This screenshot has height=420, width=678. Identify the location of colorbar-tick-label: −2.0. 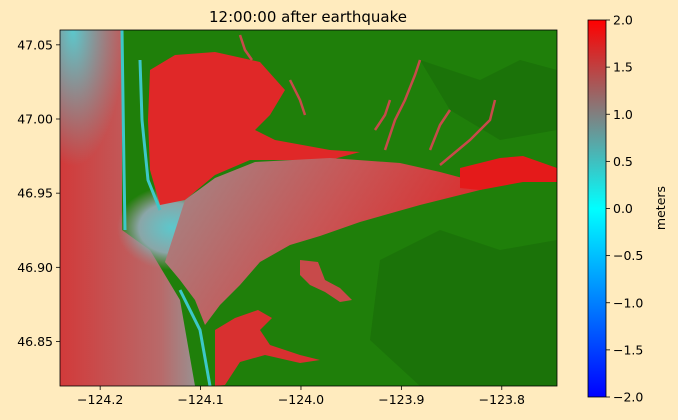
(628, 397).